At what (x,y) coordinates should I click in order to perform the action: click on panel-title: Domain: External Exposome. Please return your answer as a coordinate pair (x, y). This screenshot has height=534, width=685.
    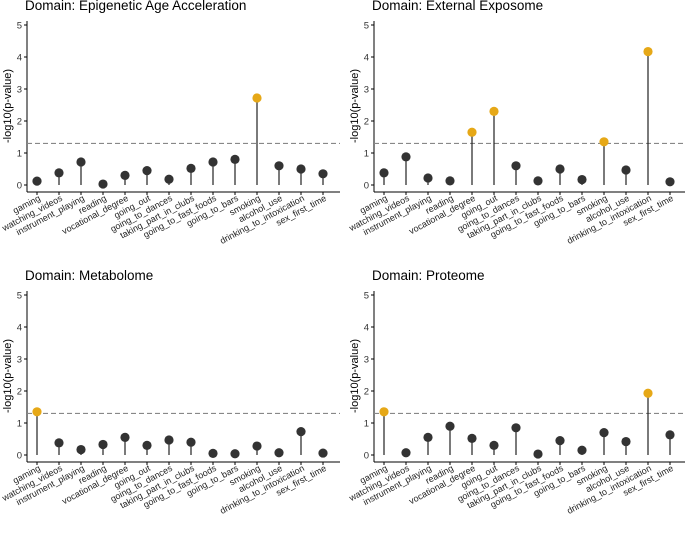
    Looking at the image, I should click on (457, 6).